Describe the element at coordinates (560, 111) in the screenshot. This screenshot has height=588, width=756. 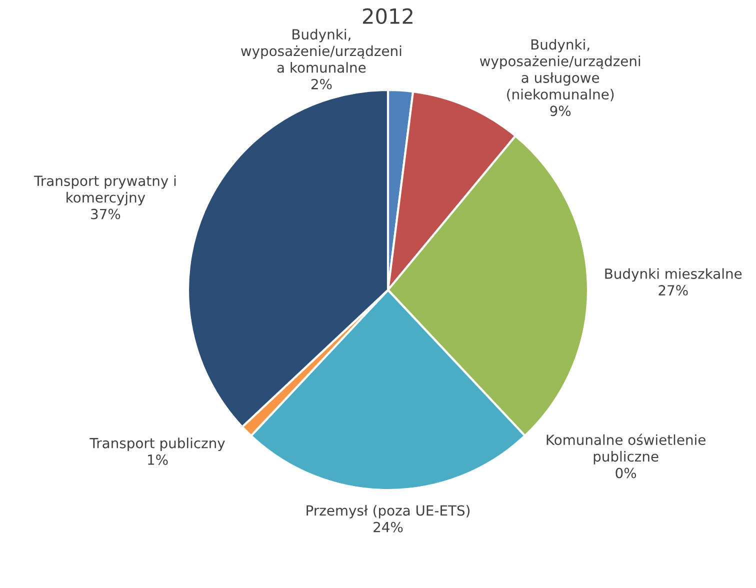
I see `data-label: 9%` at that location.